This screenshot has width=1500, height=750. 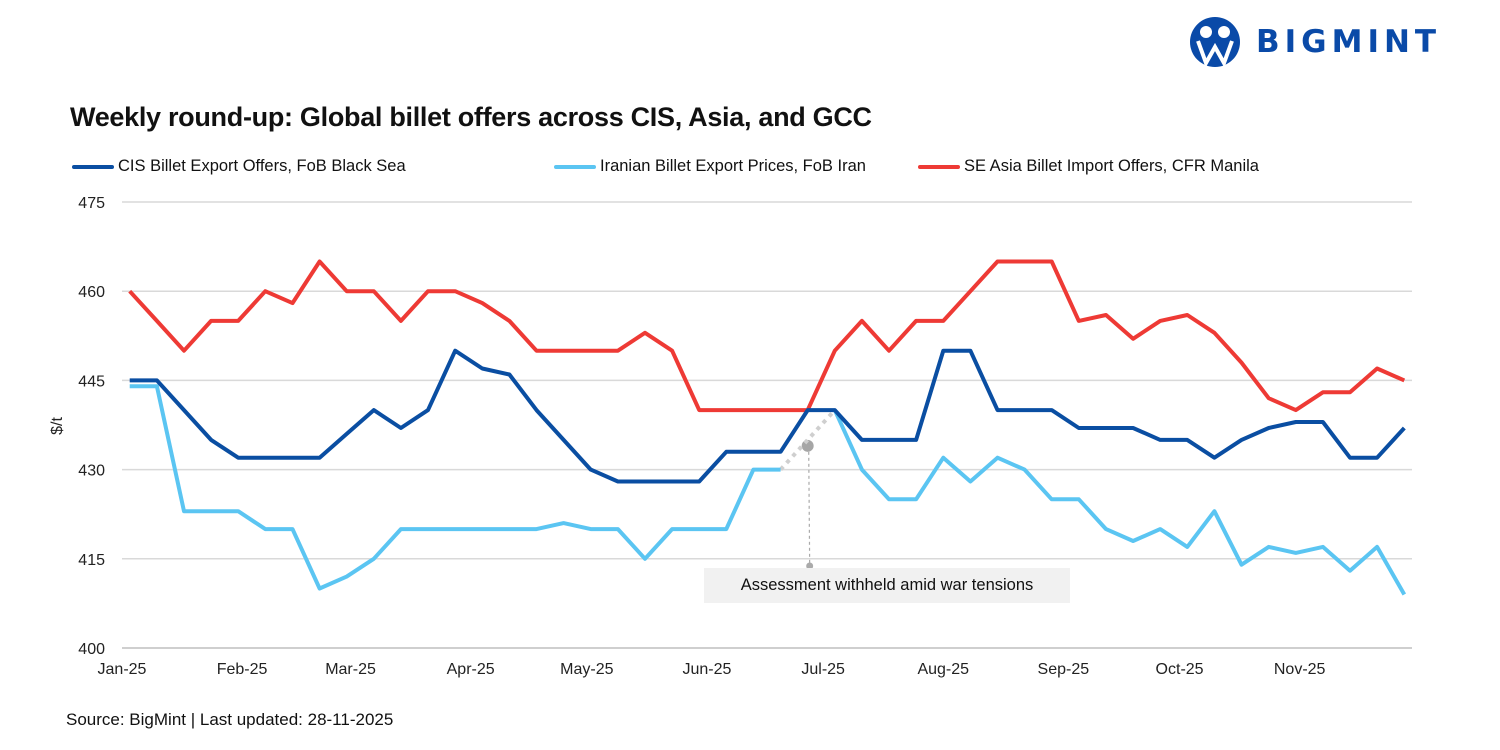 I want to click on legend-item-iran: Iranian Billet Export Prices, FoB Iran, so click(x=736, y=166).